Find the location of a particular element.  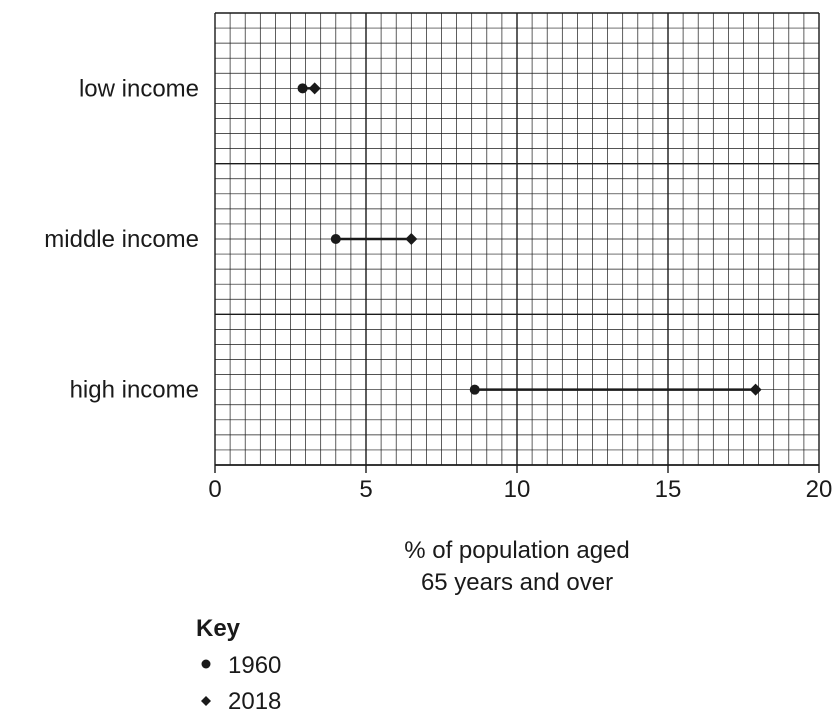

legend: Key 1960 2018 is located at coordinates (238, 665).